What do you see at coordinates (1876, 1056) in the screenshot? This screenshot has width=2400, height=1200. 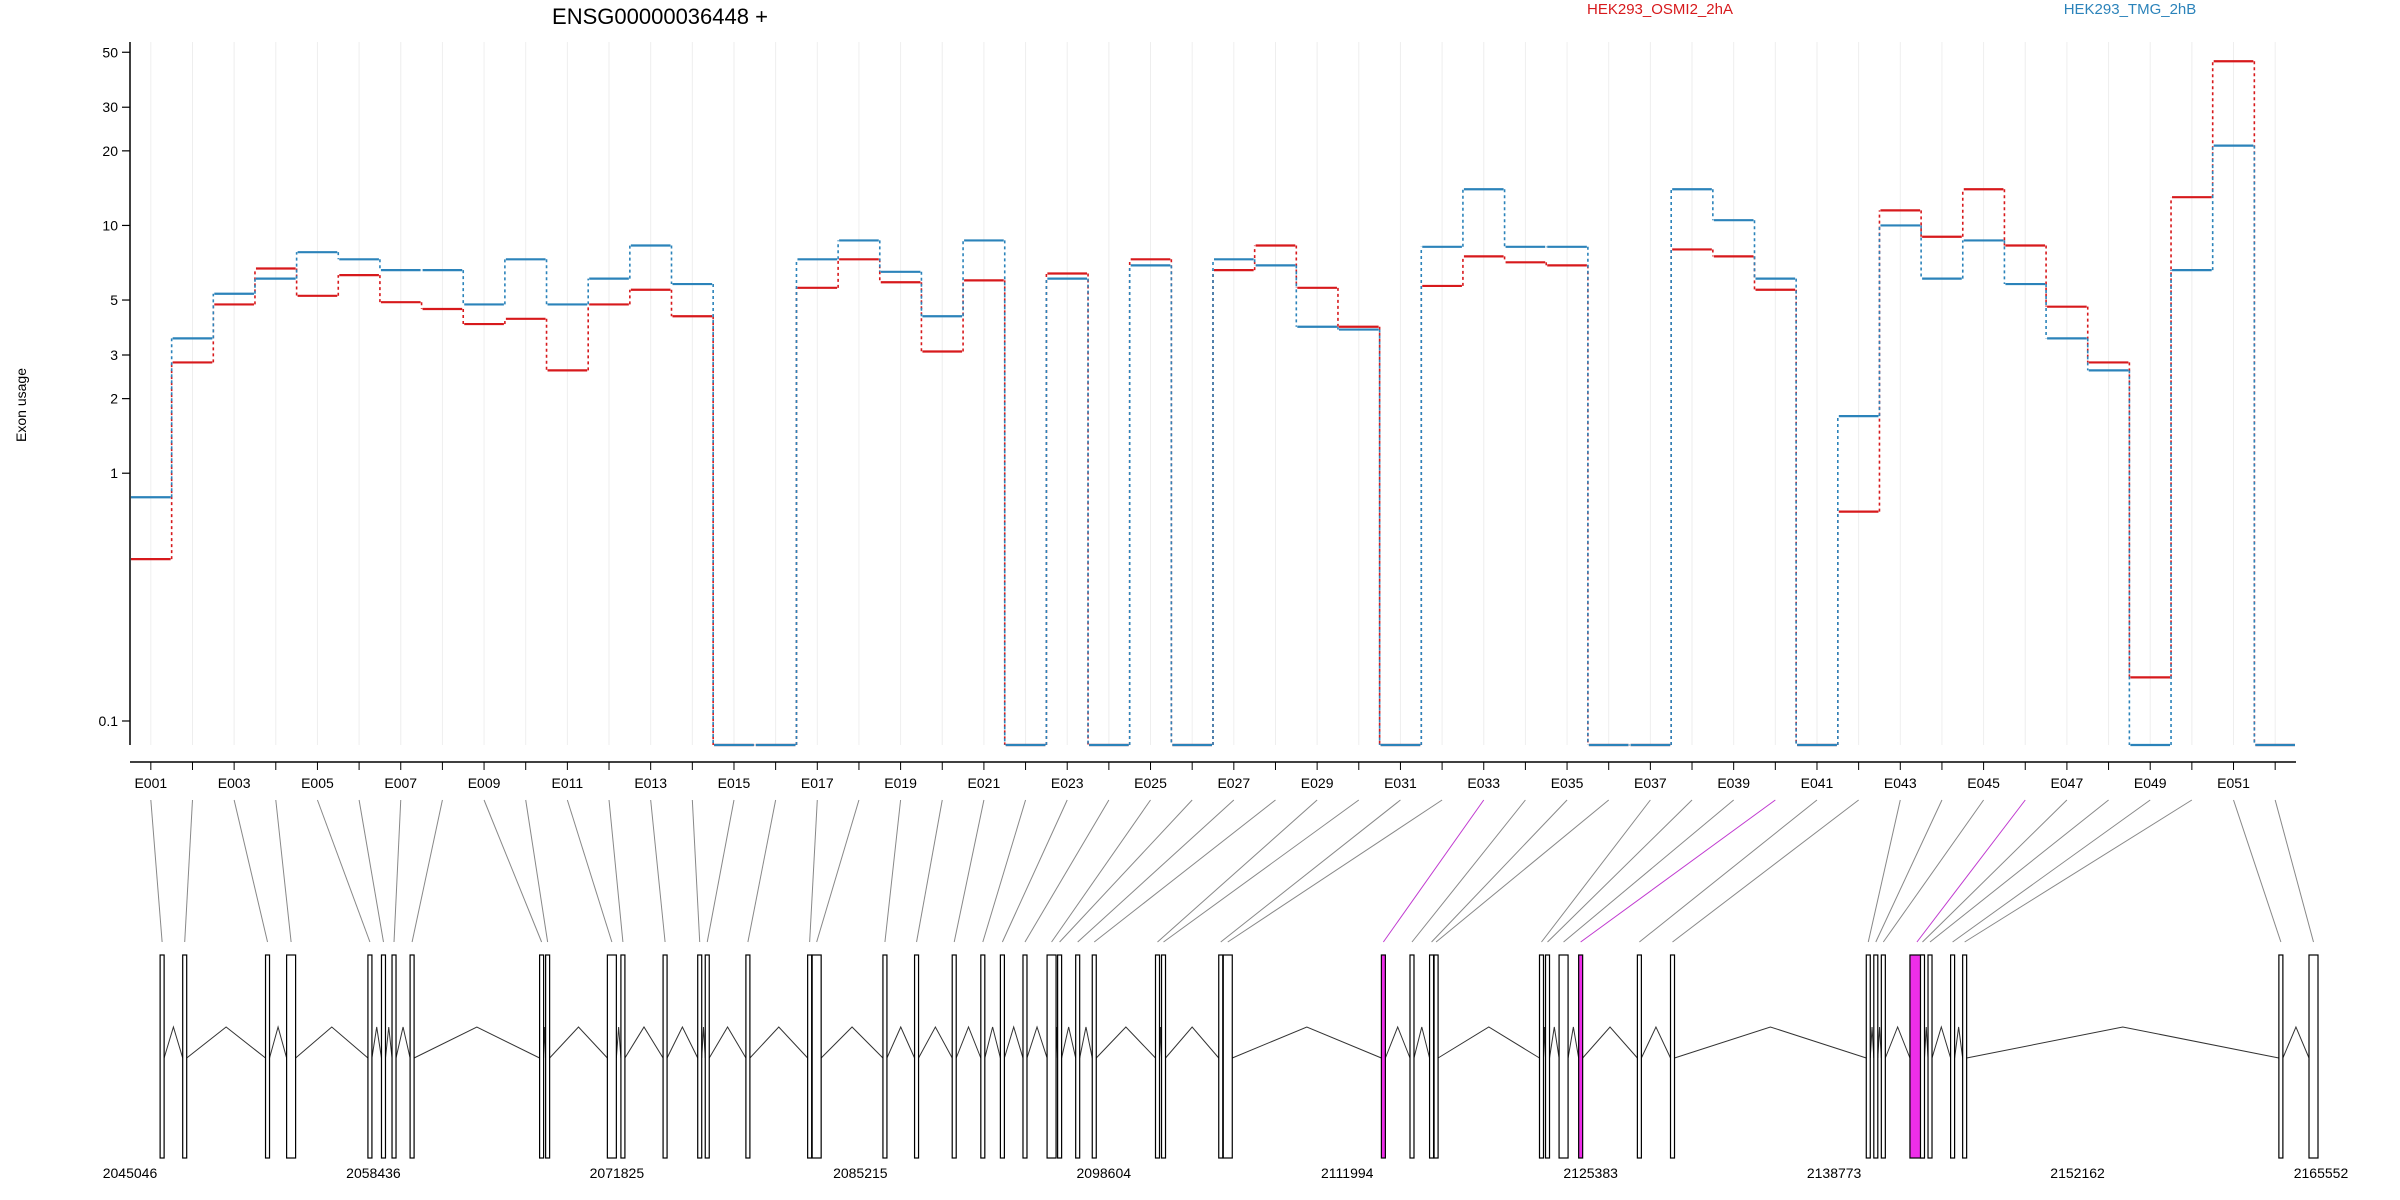 I see `exon-block-E044` at bounding box center [1876, 1056].